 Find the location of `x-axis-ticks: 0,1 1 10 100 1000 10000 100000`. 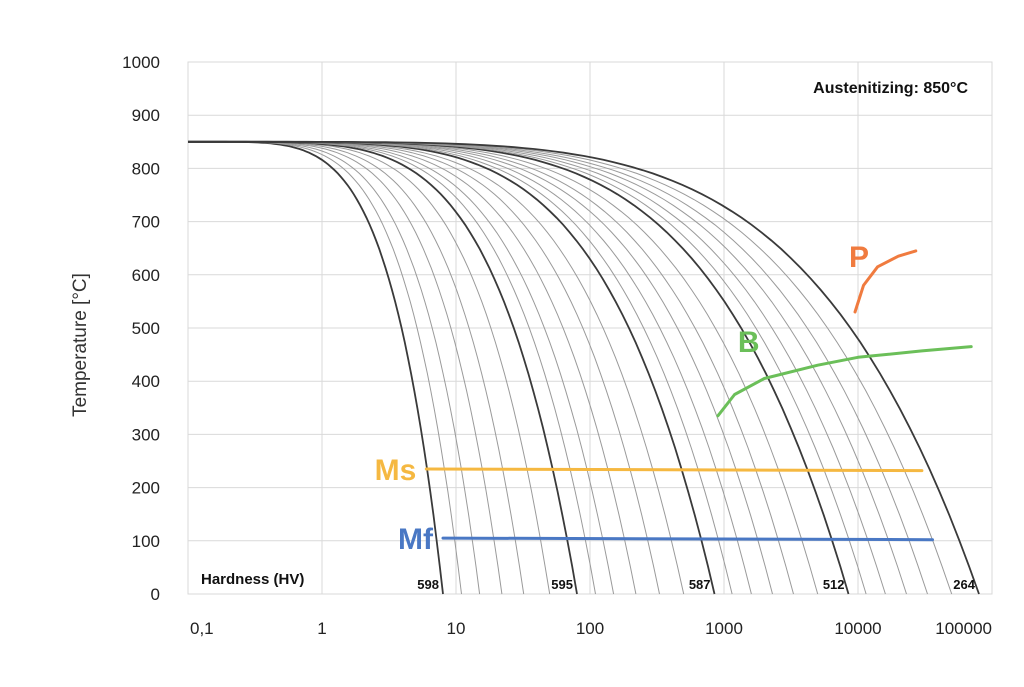

x-axis-ticks: 0,1 1 10 100 1000 10000 100000 is located at coordinates (591, 628).